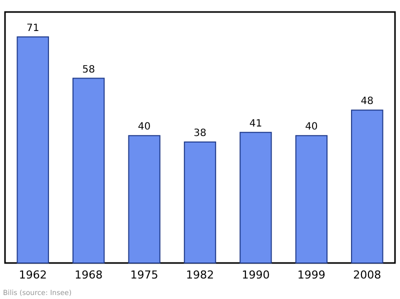 The height and width of the screenshot is (299, 400). What do you see at coordinates (255, 124) in the screenshot?
I see `data-label: 41` at bounding box center [255, 124].